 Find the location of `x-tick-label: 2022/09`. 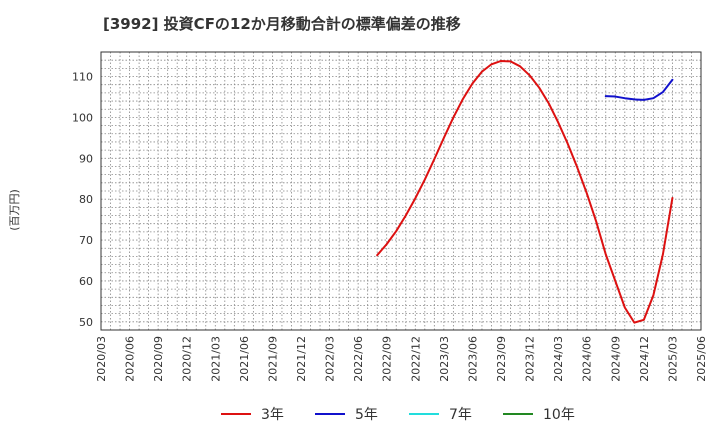

x-tick-label: 2022/09 is located at coordinates (387, 359).